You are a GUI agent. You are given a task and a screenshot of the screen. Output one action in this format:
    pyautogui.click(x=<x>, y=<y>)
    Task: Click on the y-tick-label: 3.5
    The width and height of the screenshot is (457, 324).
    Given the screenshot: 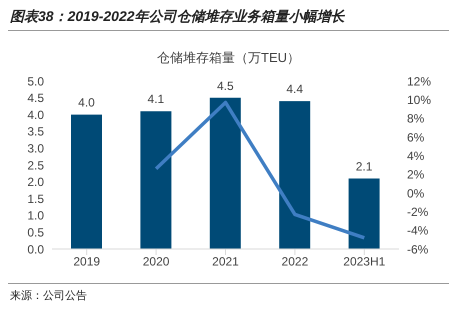 What is the action you would take?
    pyautogui.click(x=35, y=131)
    